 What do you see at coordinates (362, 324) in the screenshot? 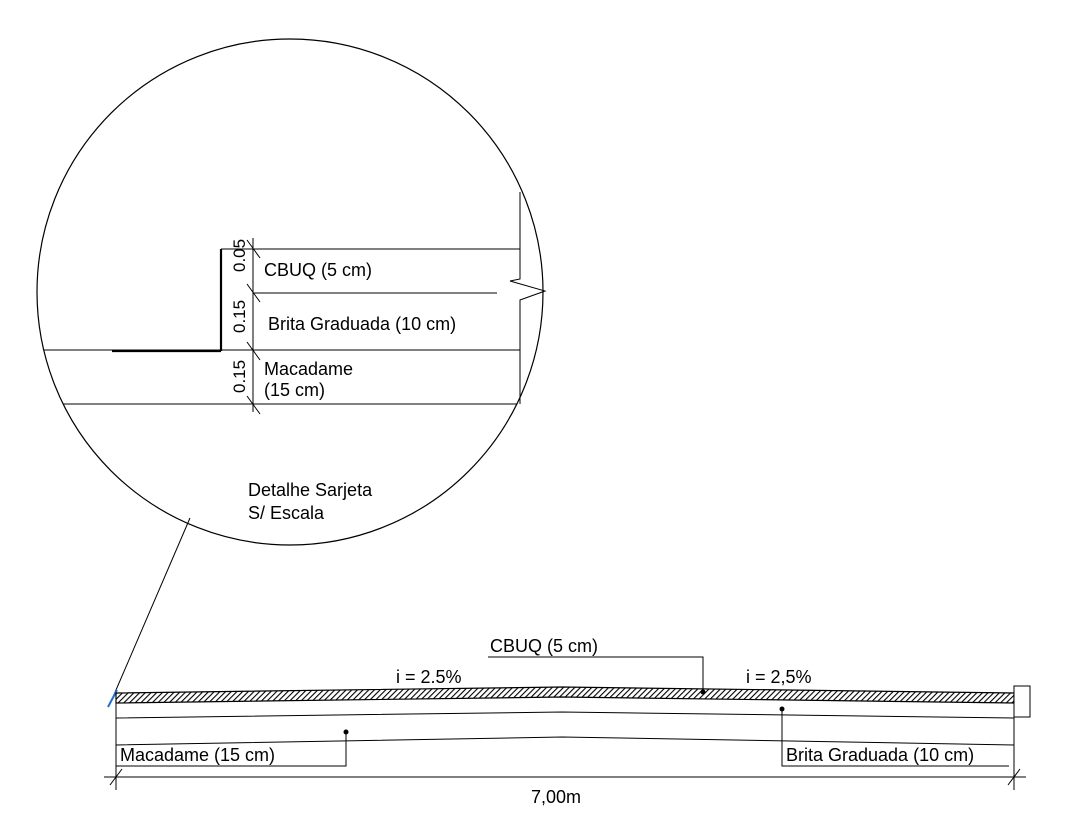
I see `detail-brita-label: Brita Graduada (10 cm)` at bounding box center [362, 324].